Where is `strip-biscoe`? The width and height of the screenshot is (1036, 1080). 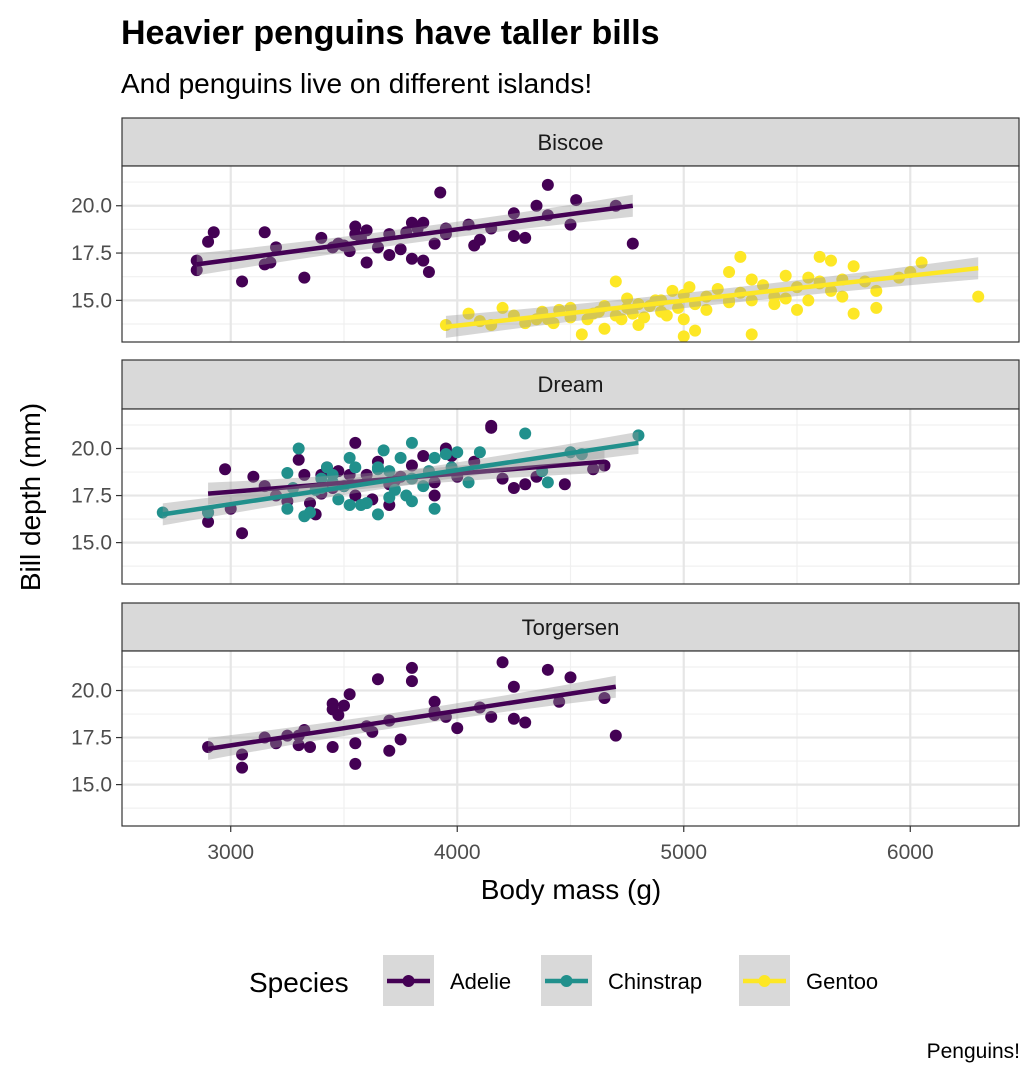
strip-biscoe is located at coordinates (570, 142).